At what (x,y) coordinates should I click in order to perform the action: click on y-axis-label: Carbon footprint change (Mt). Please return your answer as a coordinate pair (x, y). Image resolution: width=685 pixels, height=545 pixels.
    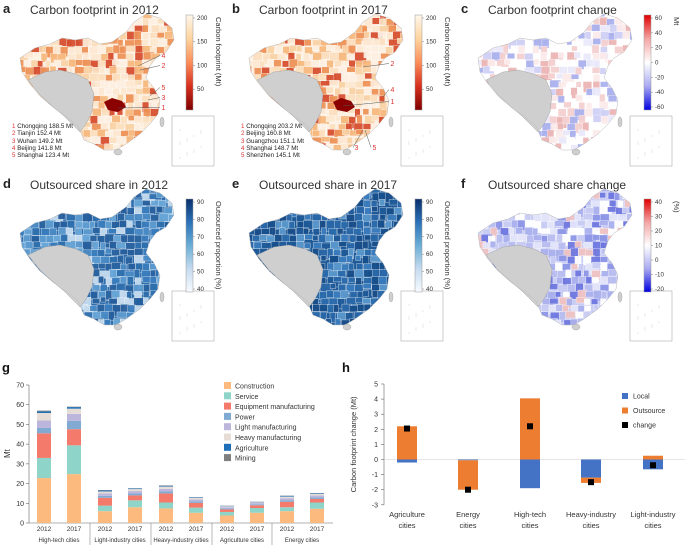
    Looking at the image, I should click on (353, 444).